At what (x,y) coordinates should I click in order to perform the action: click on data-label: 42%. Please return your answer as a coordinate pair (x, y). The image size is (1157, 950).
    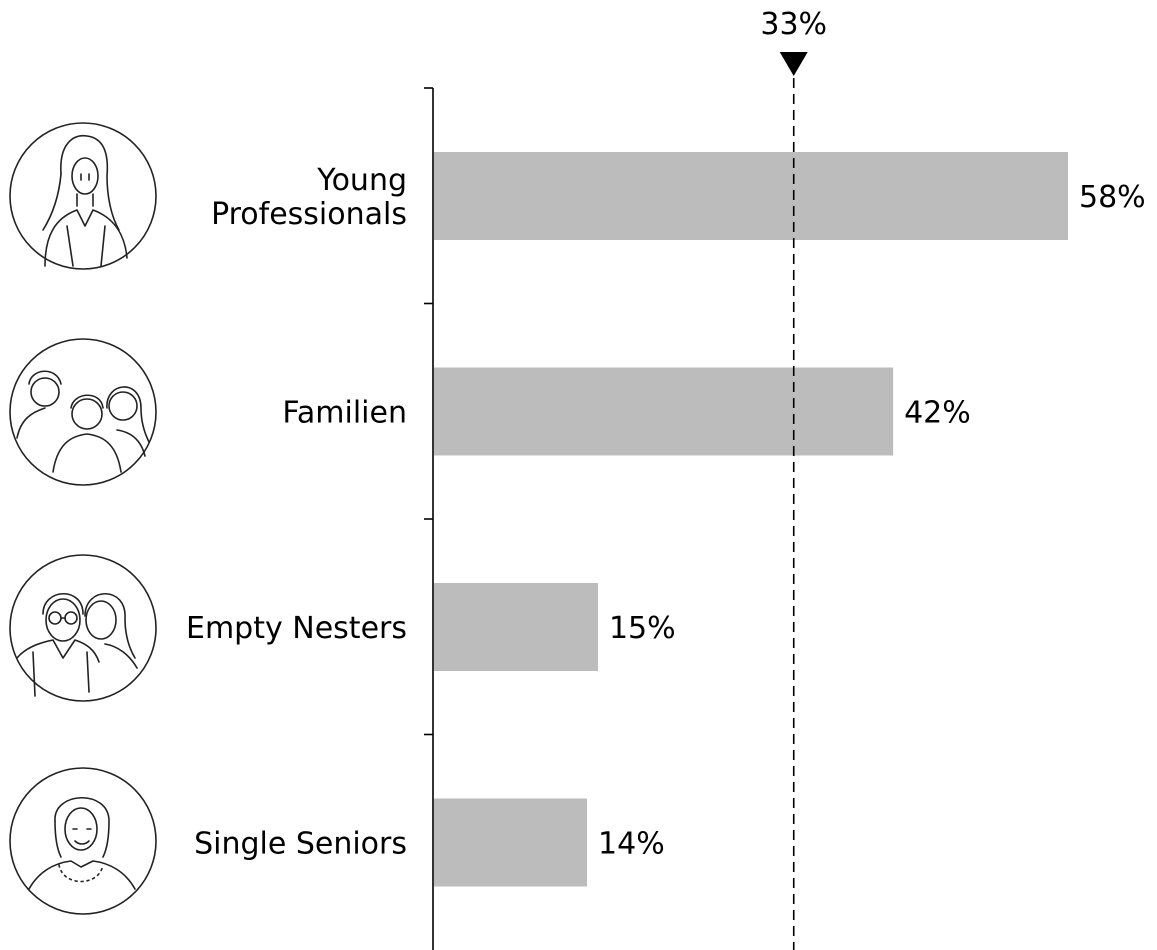
    Looking at the image, I should click on (937, 413).